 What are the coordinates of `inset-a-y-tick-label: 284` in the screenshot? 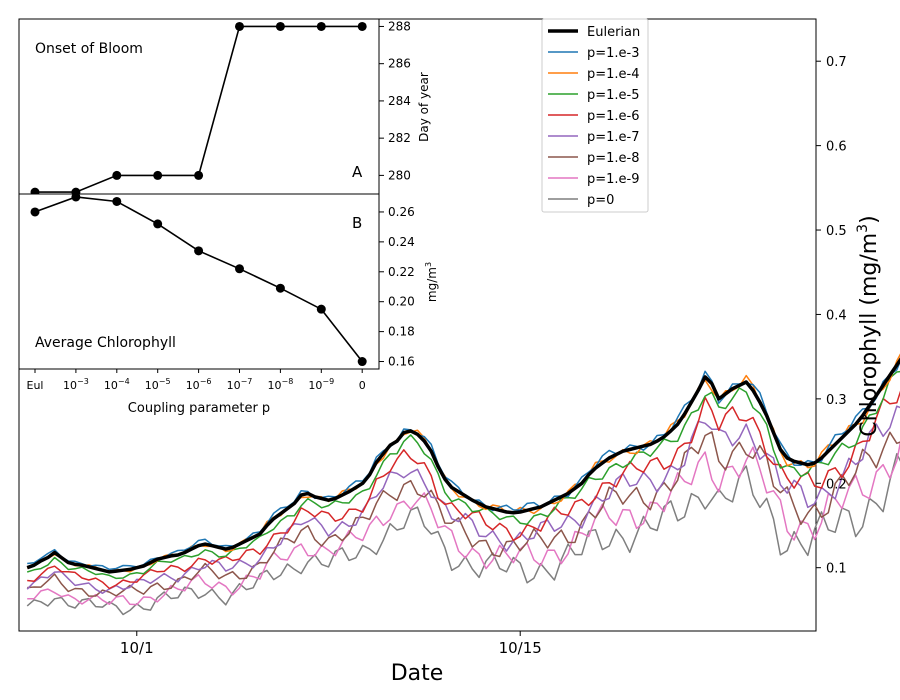 It's located at (399, 101).